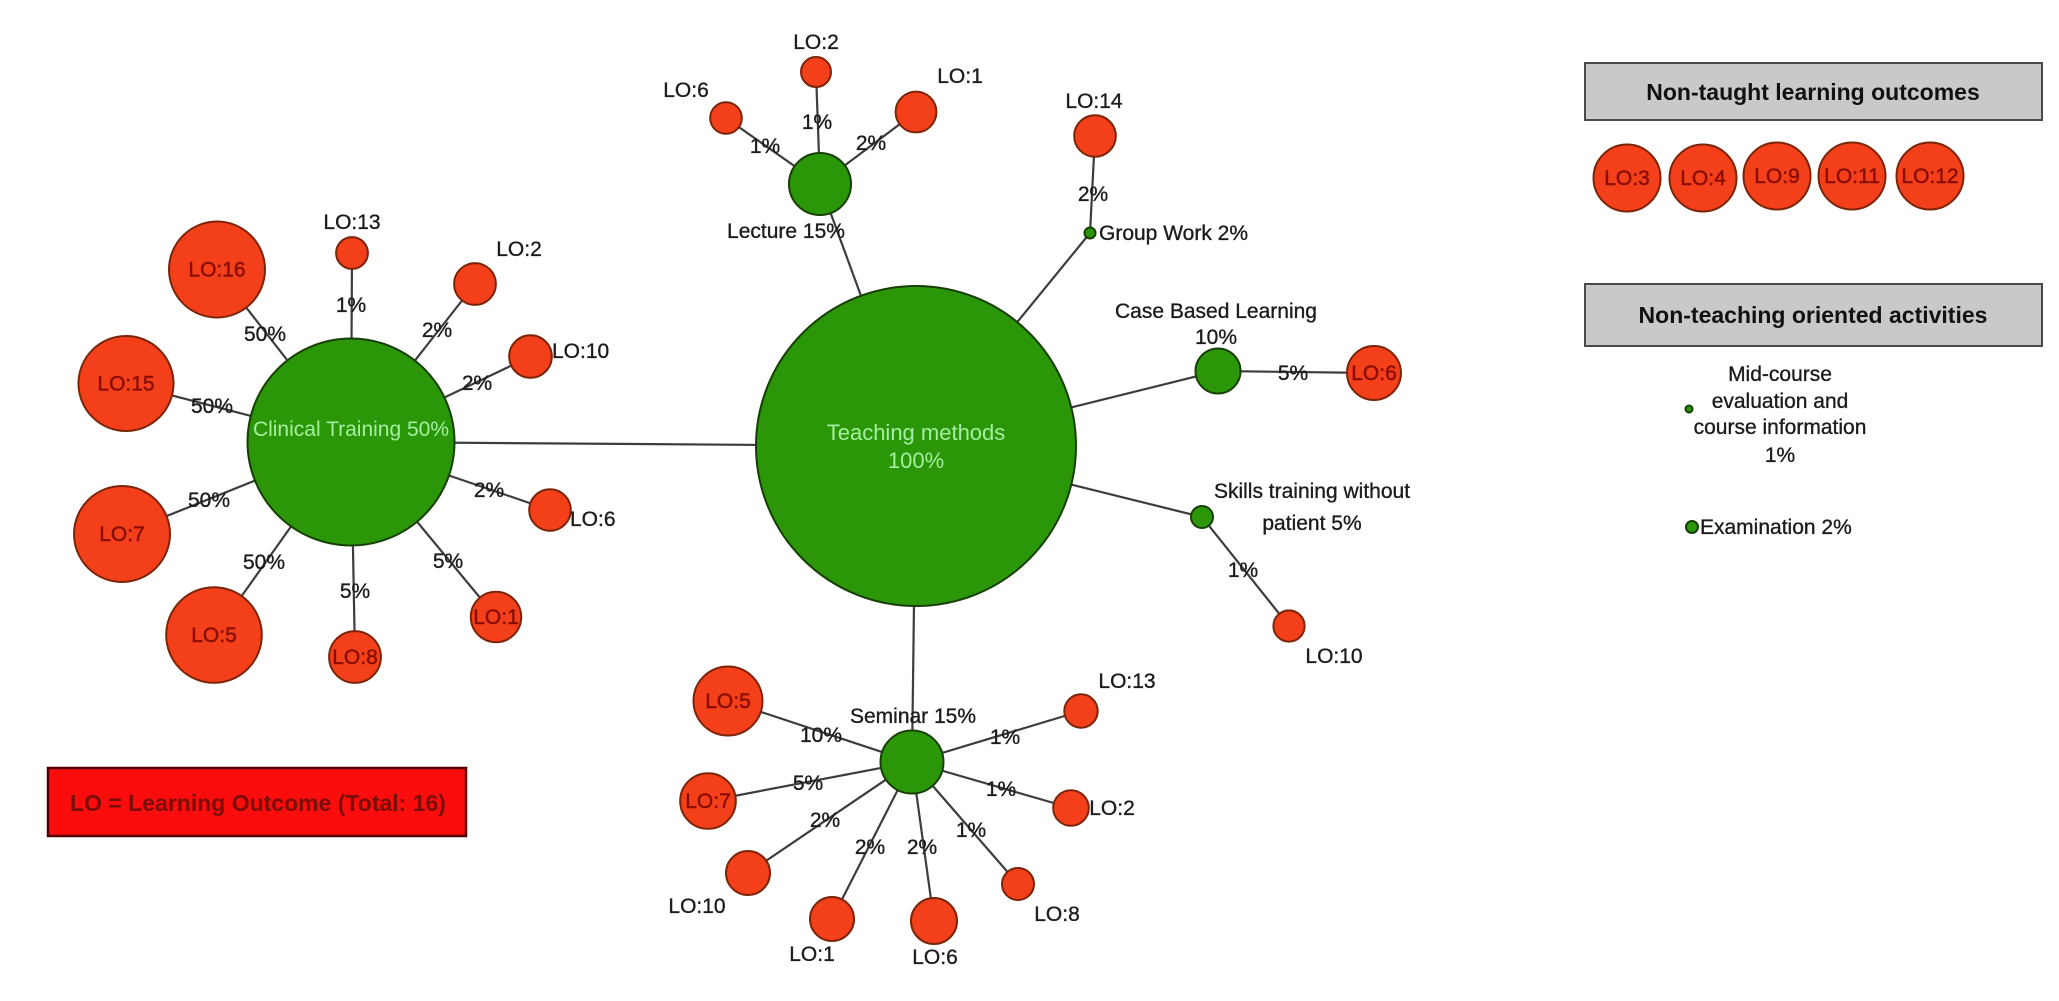 Image resolution: width=2059 pixels, height=1001 pixels. Describe the element at coordinates (1312, 491) in the screenshot. I see `svg-text: Skills training without` at that location.